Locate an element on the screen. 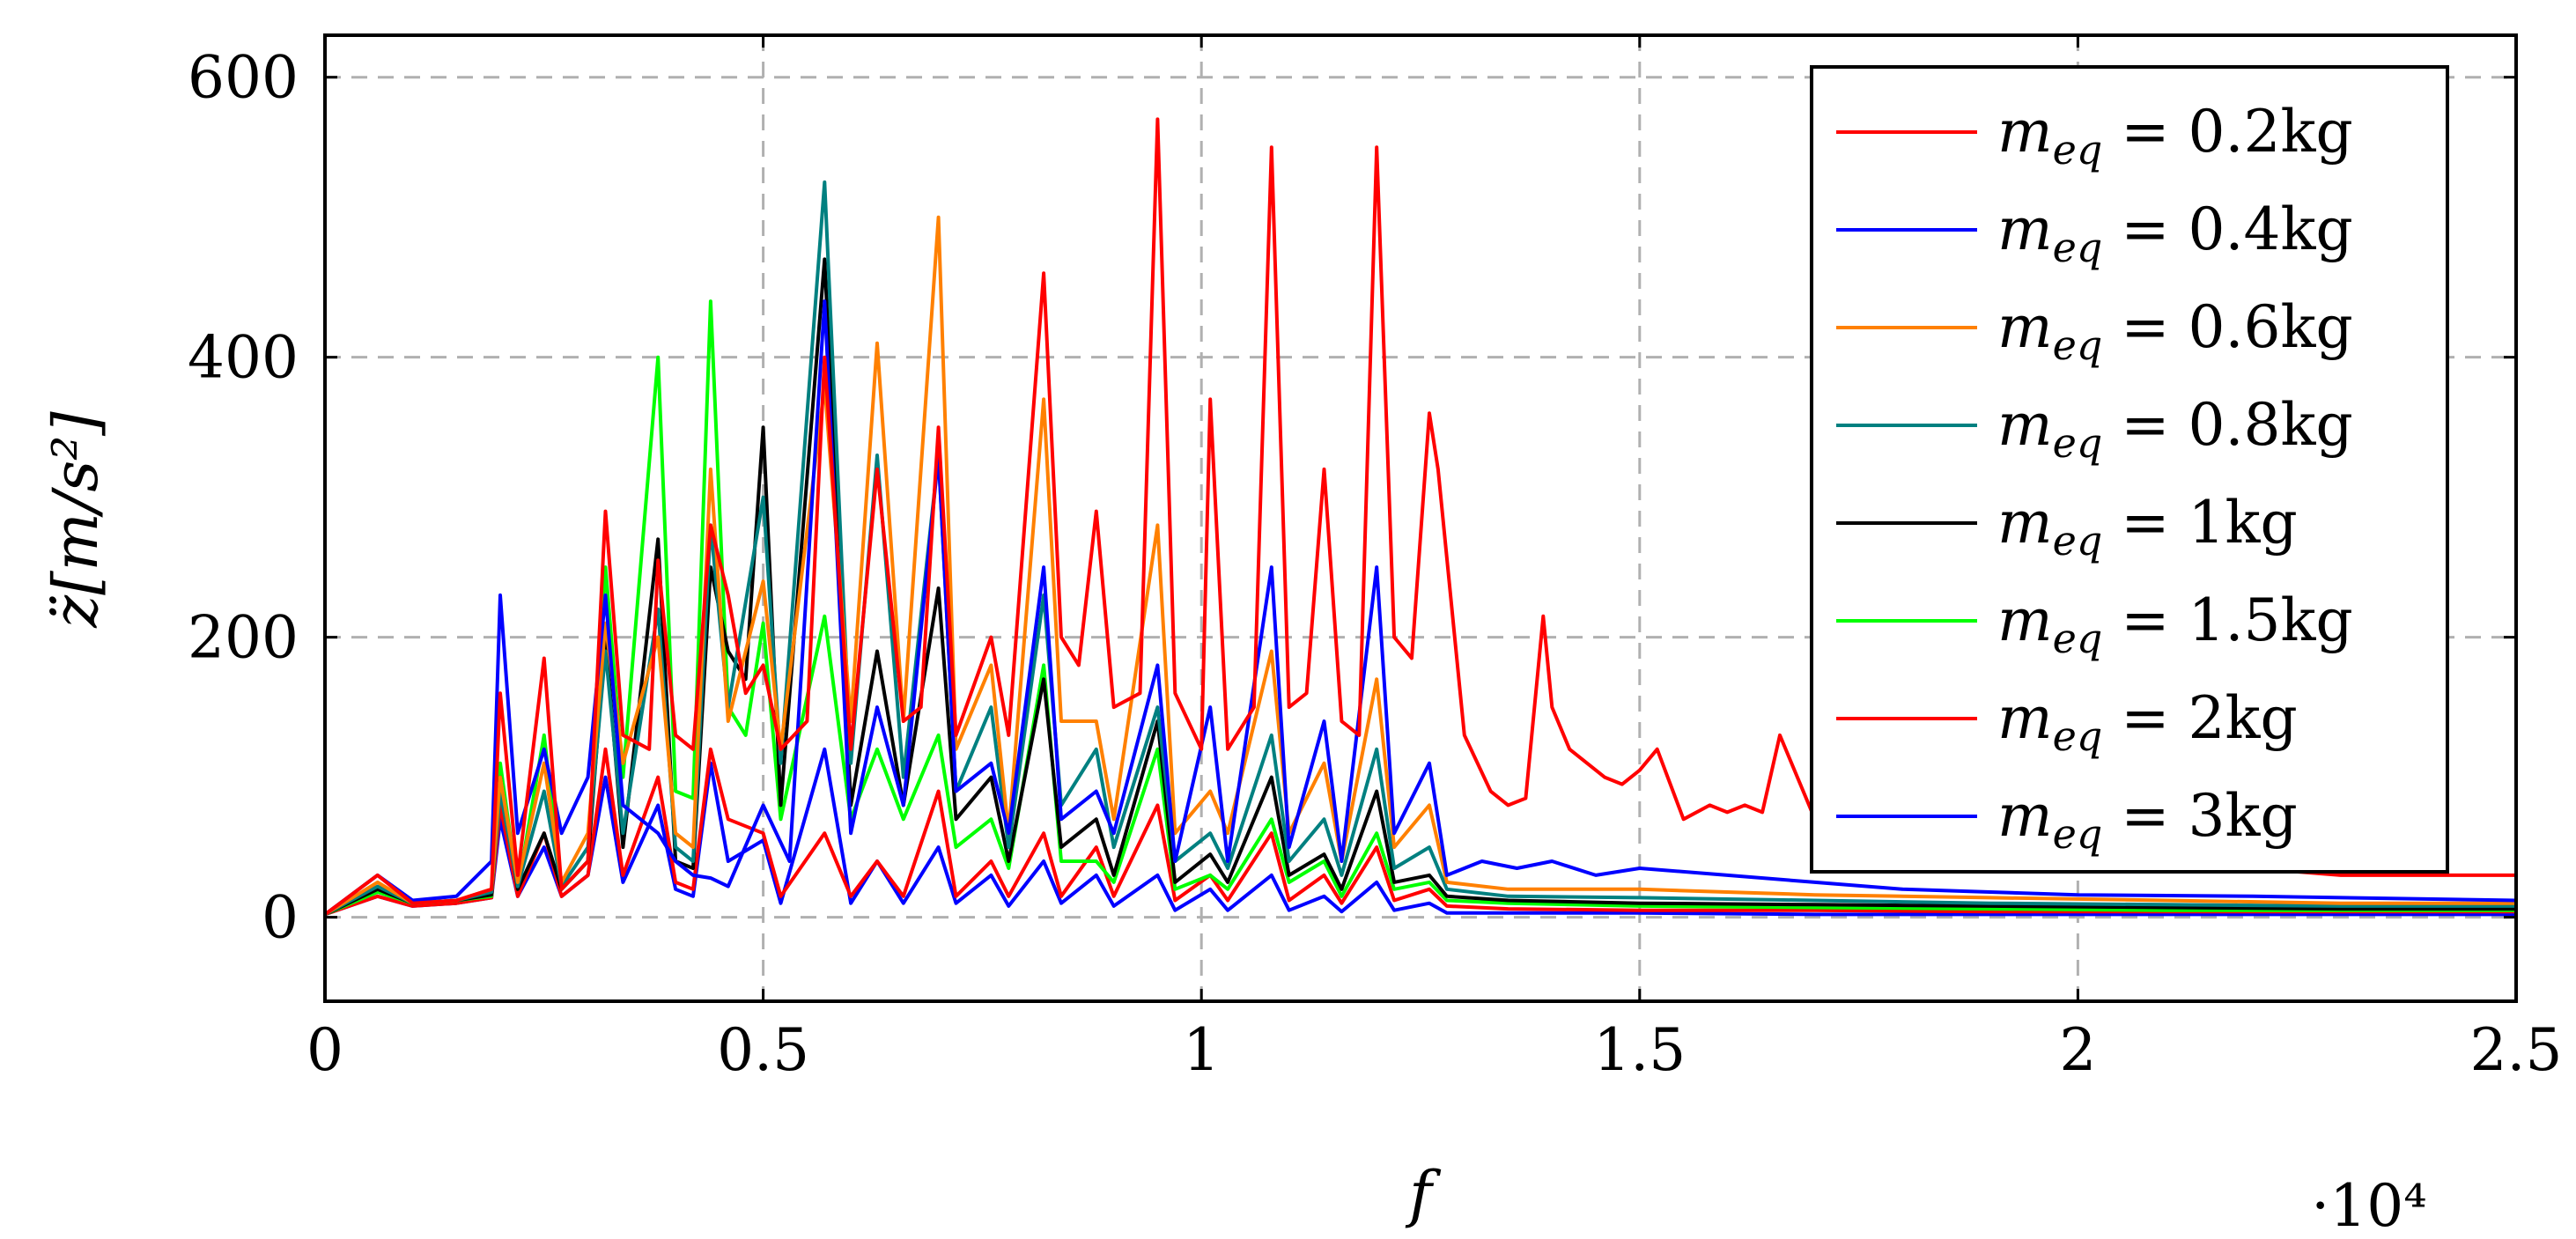  legend-label-3: meq = 0.6kg is located at coordinates (2175, 331).